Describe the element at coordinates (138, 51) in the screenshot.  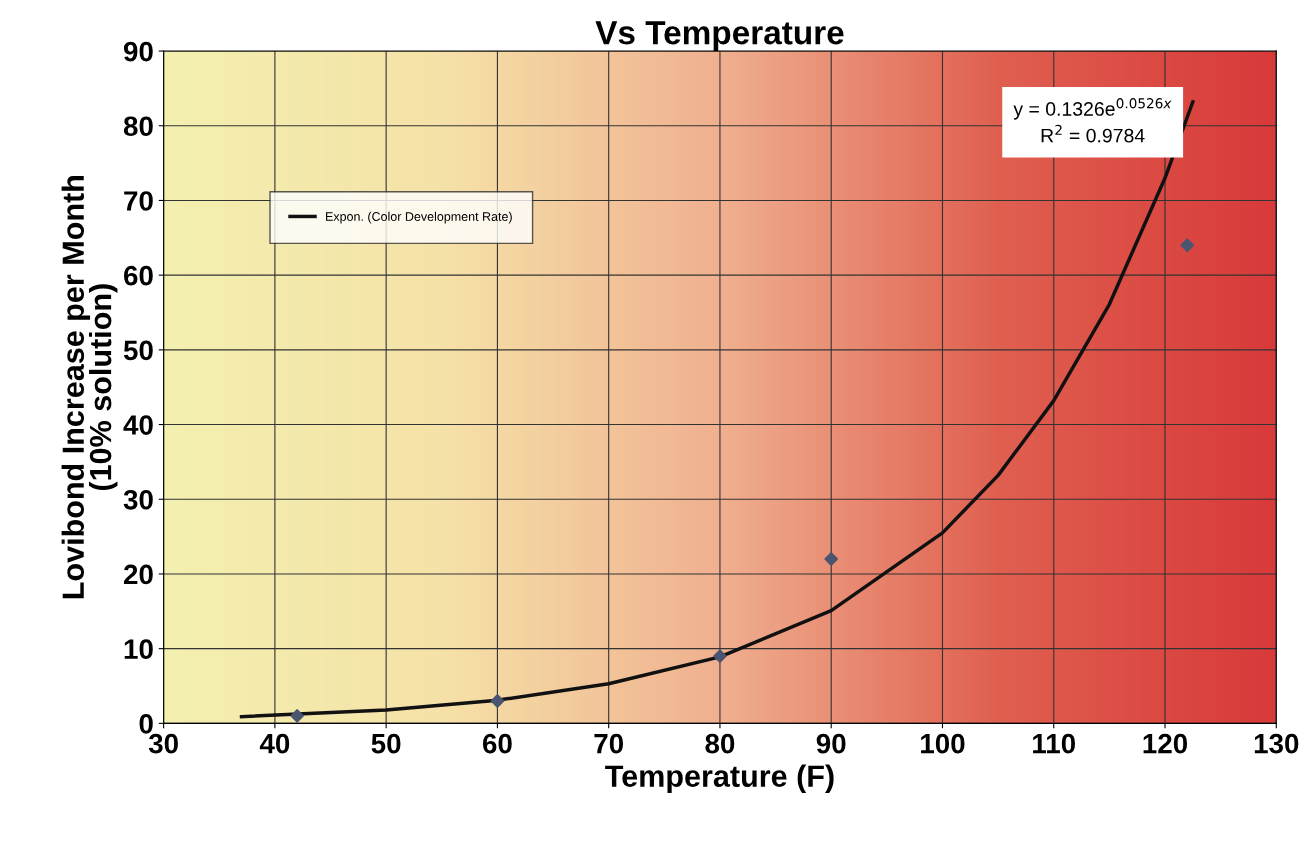
I see `y-tick-label: 90` at that location.